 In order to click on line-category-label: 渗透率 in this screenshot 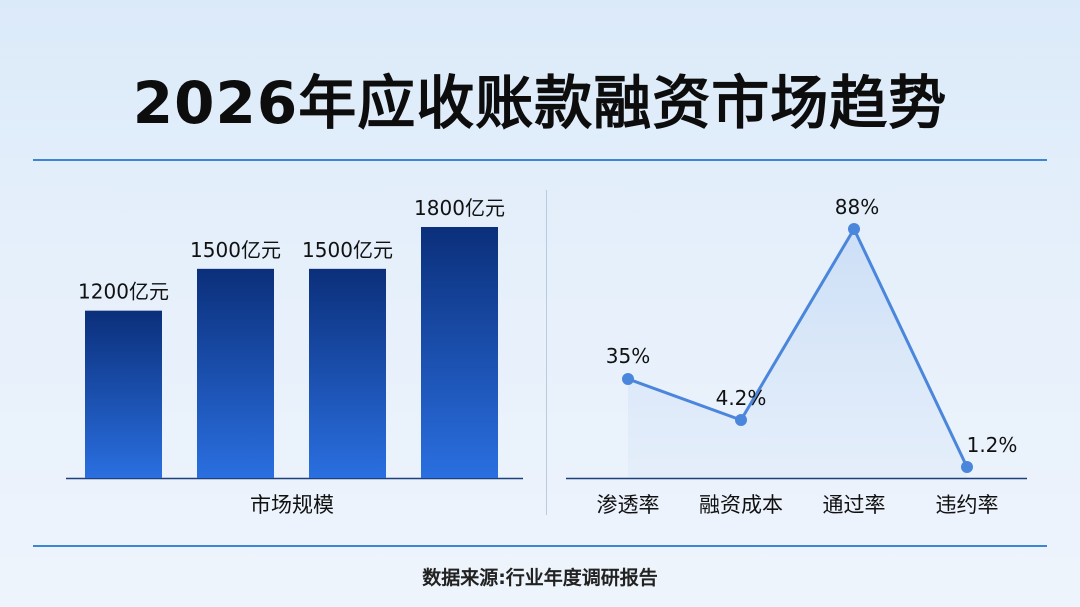, I will do `click(628, 505)`.